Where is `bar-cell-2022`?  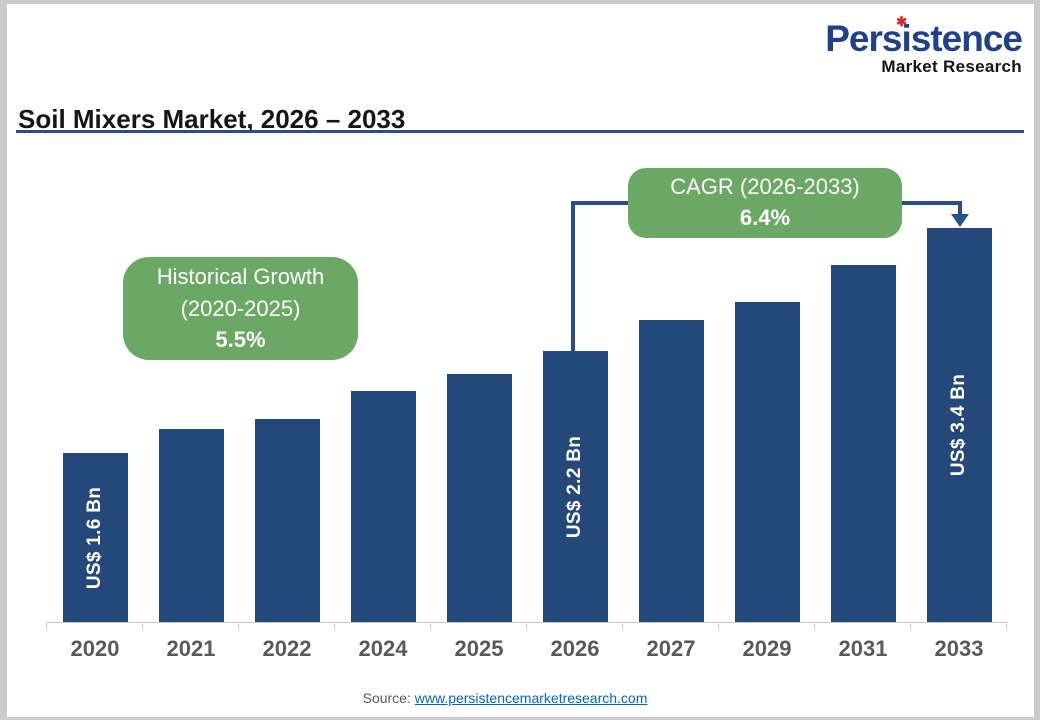 bar-cell-2022 is located at coordinates (287, 520).